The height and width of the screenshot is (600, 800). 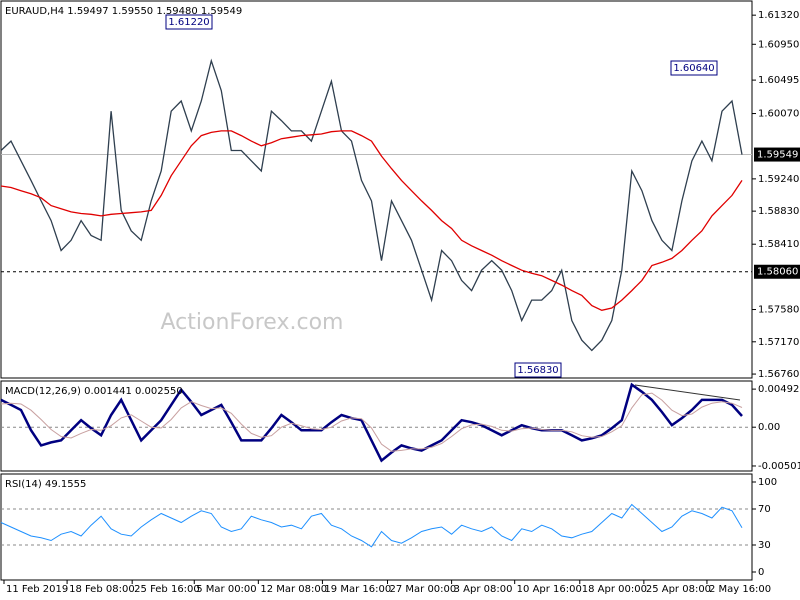 I want to click on price-label: 1.59549, so click(x=777, y=155).